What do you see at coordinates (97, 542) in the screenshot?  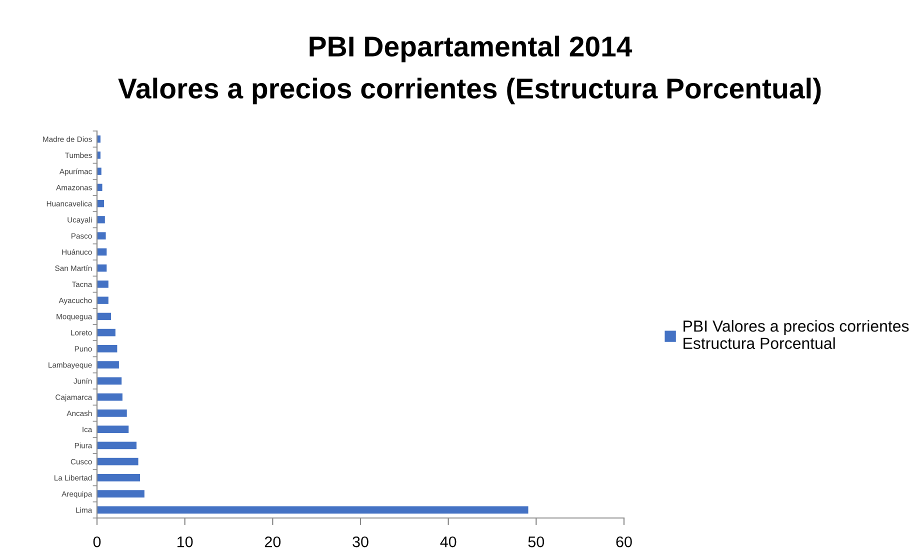 I see `x-tick-label: 0` at bounding box center [97, 542].